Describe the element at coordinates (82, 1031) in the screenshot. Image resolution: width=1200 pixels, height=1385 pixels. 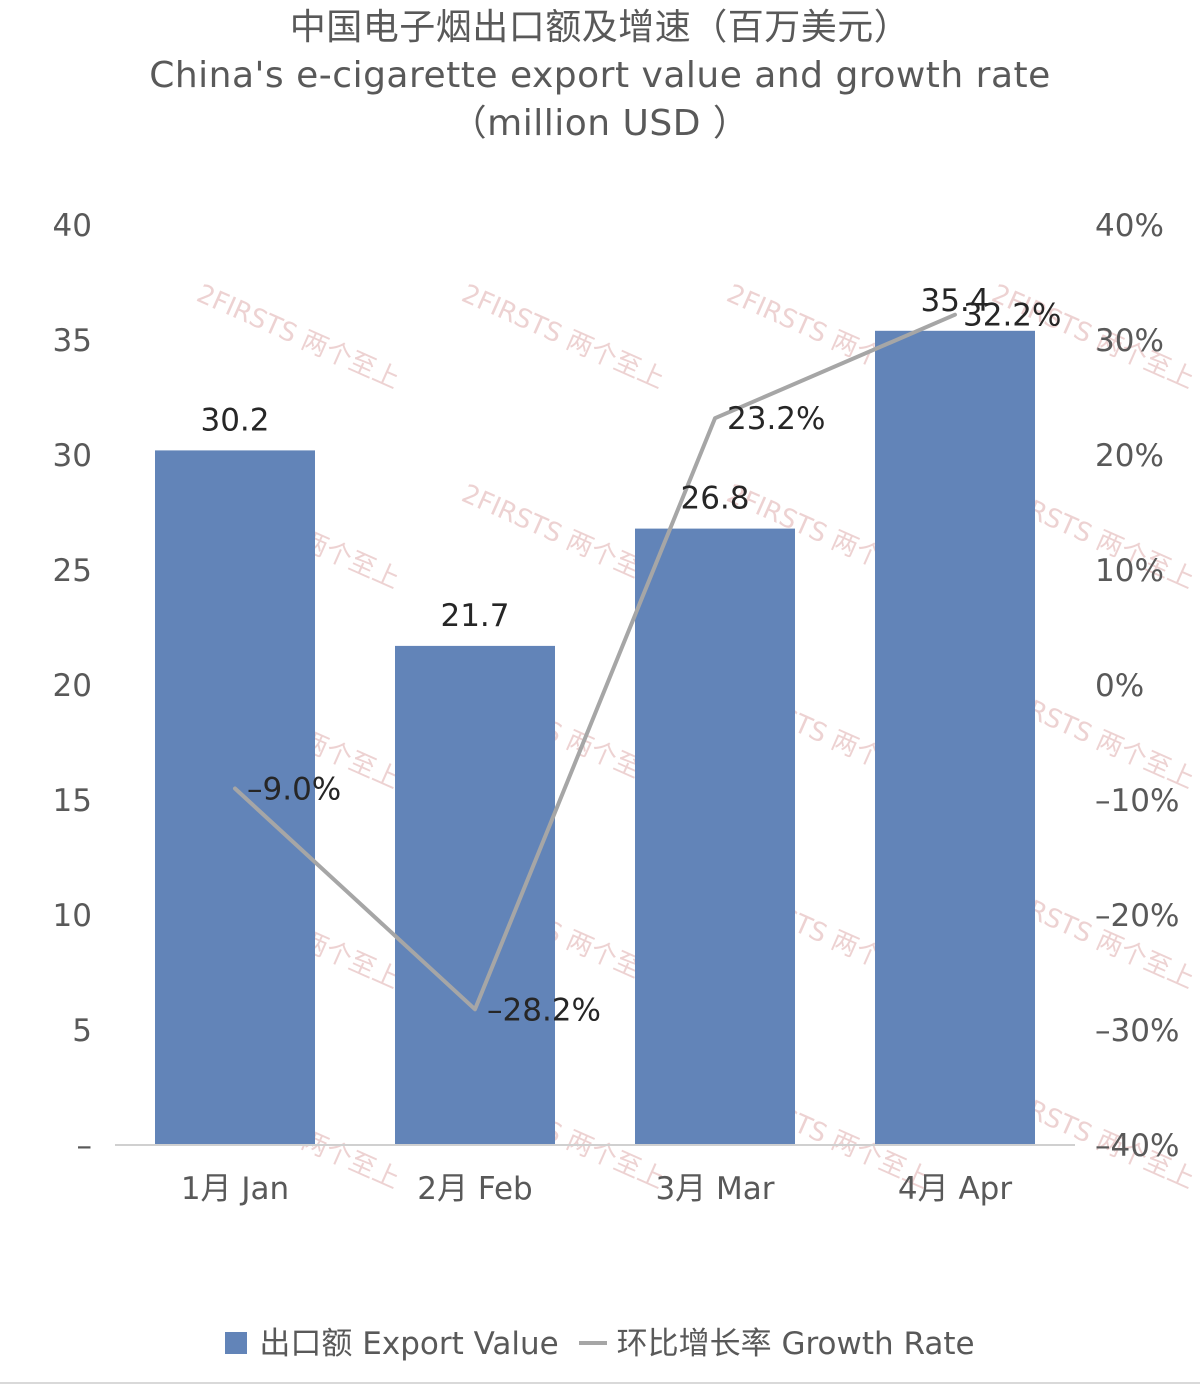
I see `y-left-tick-label: 5` at that location.